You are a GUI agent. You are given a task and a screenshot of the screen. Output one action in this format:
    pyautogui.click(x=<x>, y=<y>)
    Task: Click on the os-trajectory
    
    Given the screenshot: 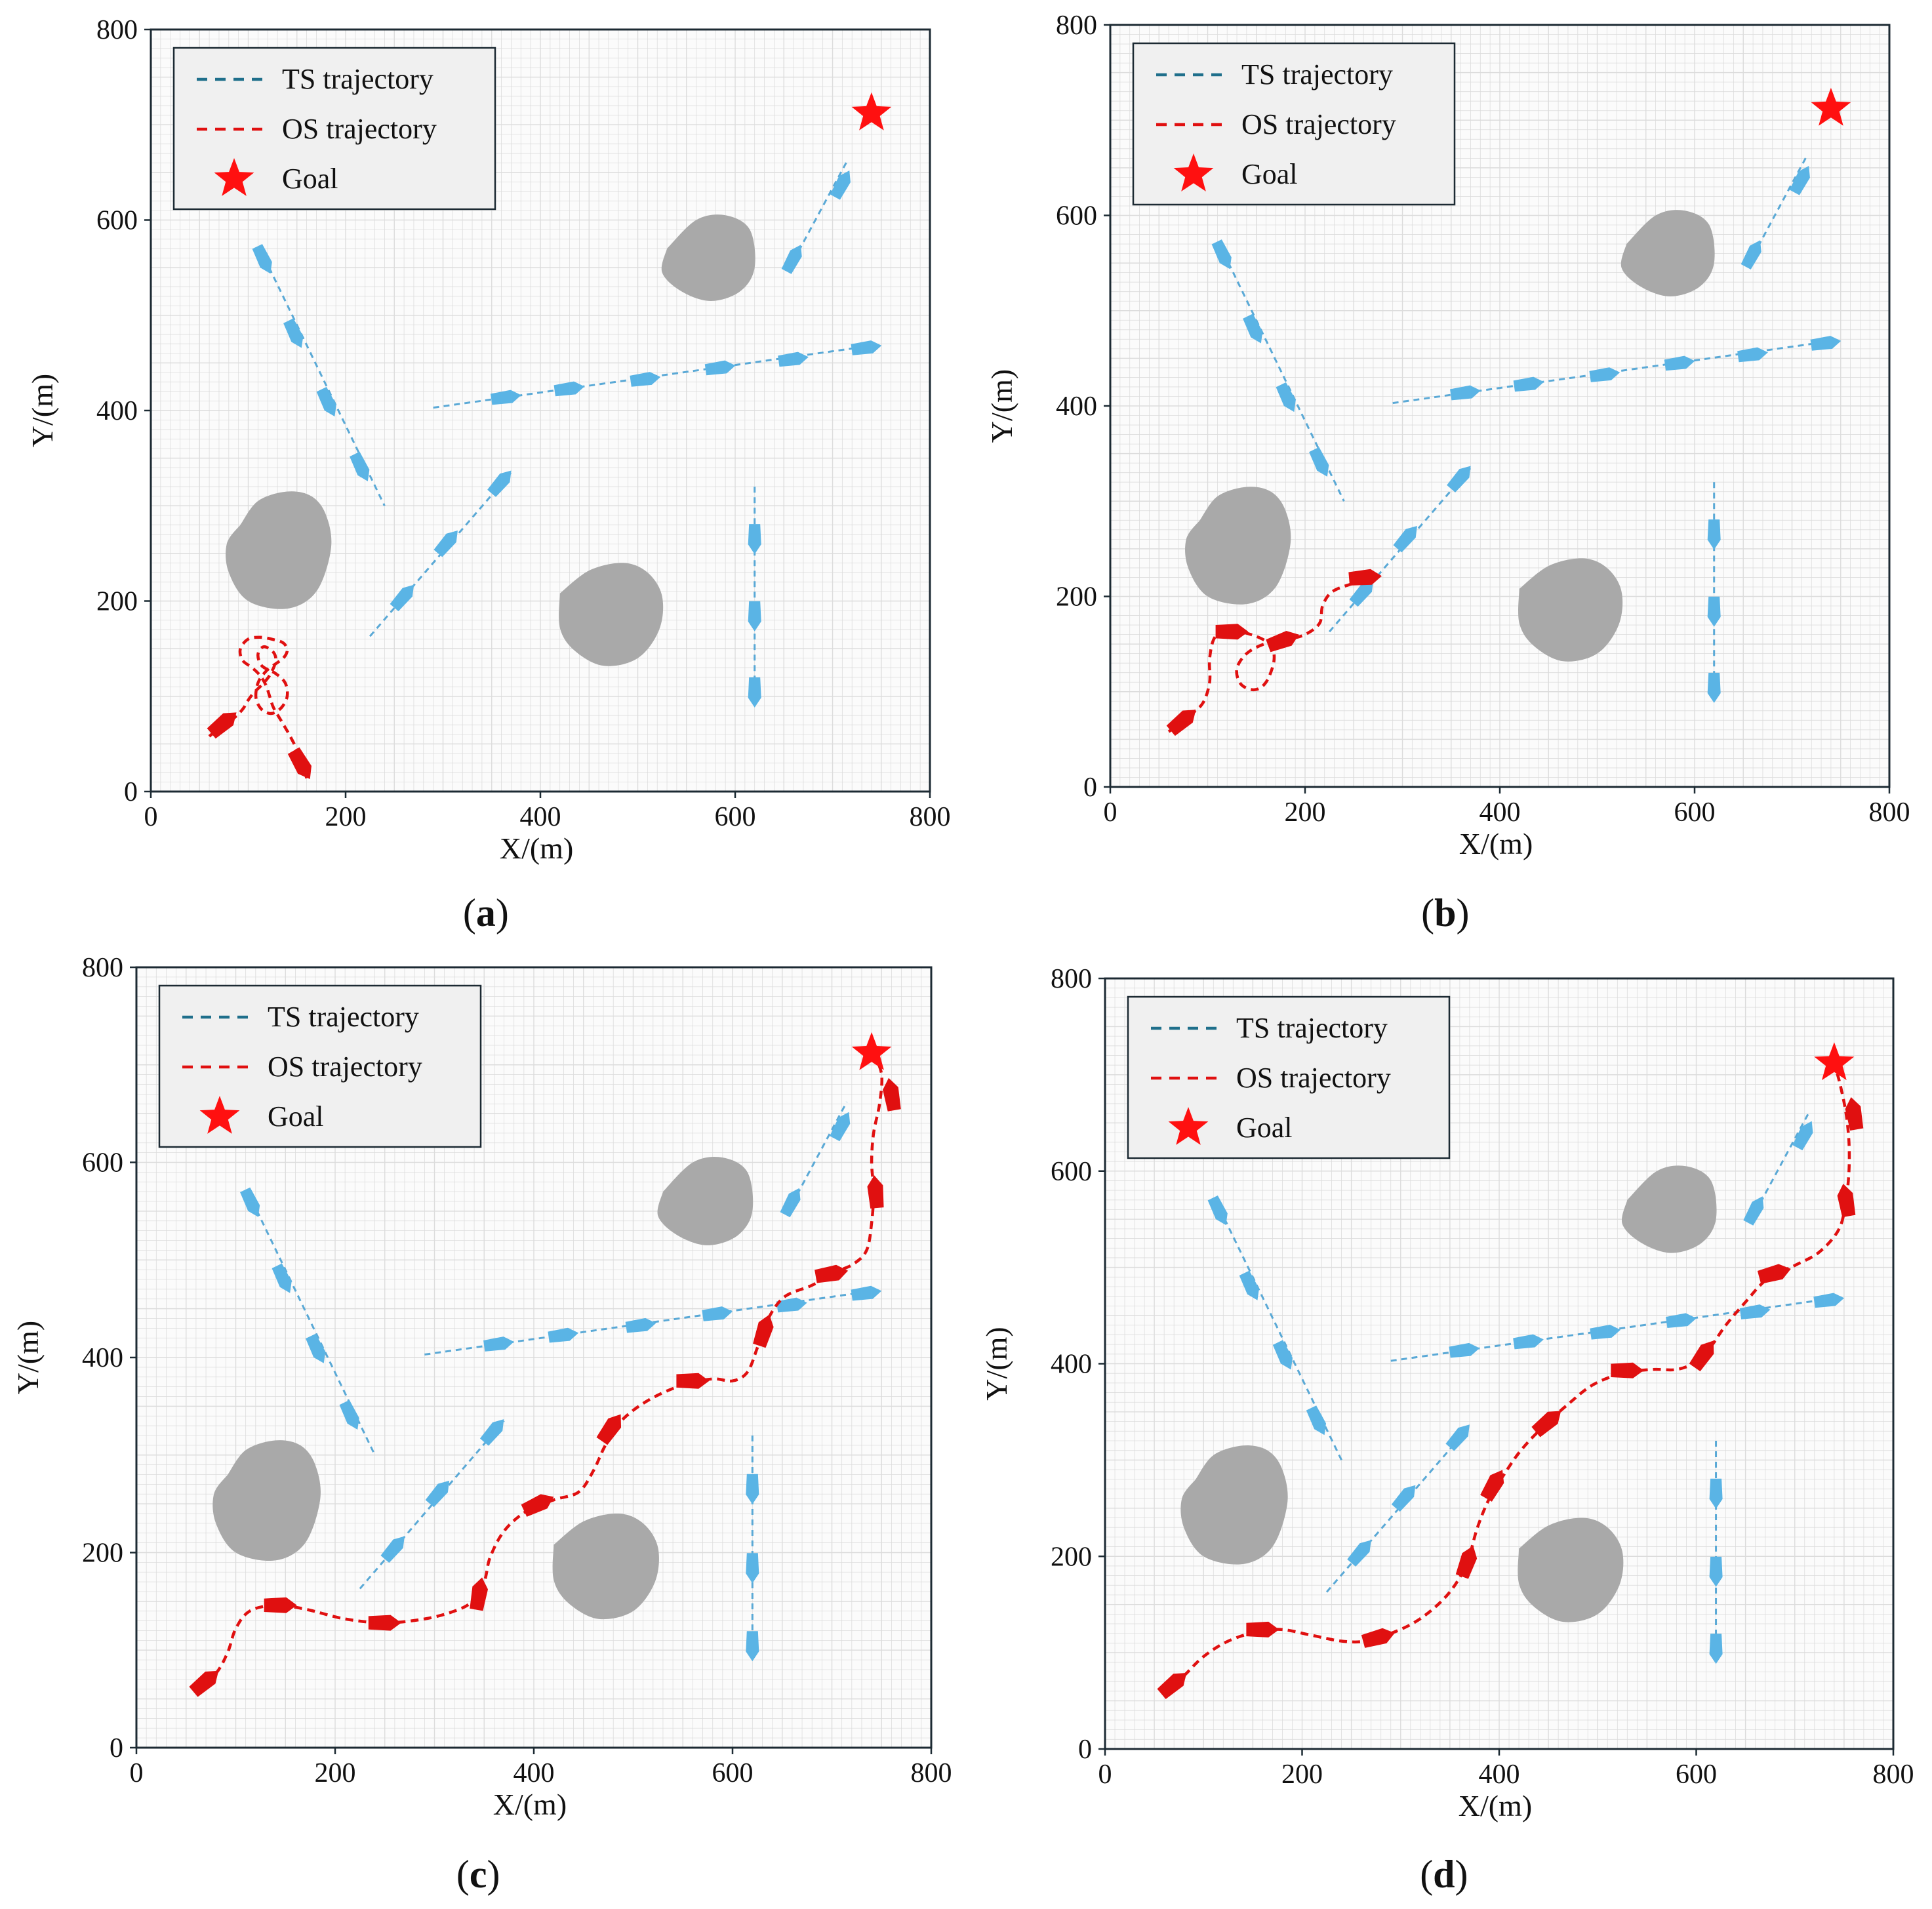 What is the action you would take?
    pyautogui.click(x=1271, y=653)
    